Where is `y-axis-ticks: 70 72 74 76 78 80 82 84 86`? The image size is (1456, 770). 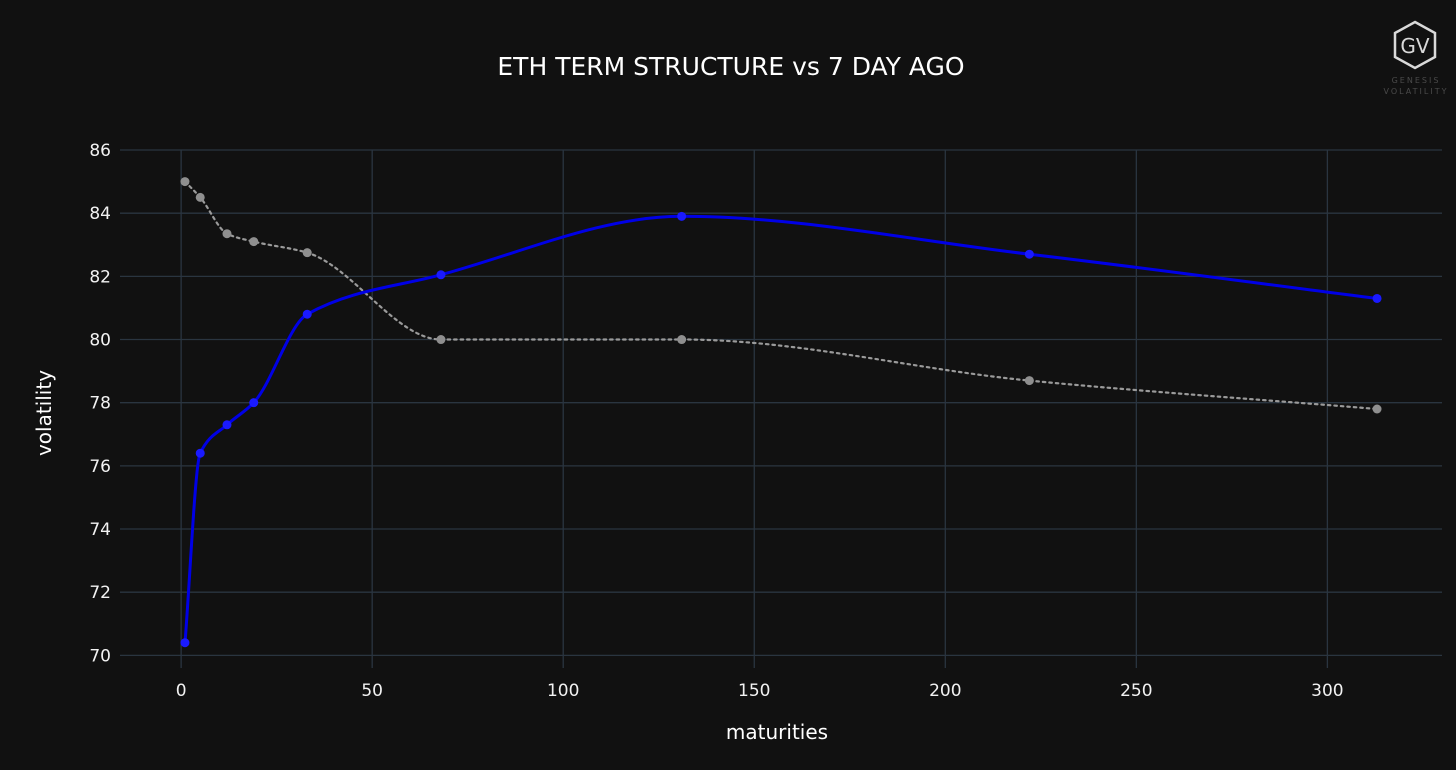 y-axis-ticks: 70 72 74 76 78 80 82 84 86 is located at coordinates (100, 403).